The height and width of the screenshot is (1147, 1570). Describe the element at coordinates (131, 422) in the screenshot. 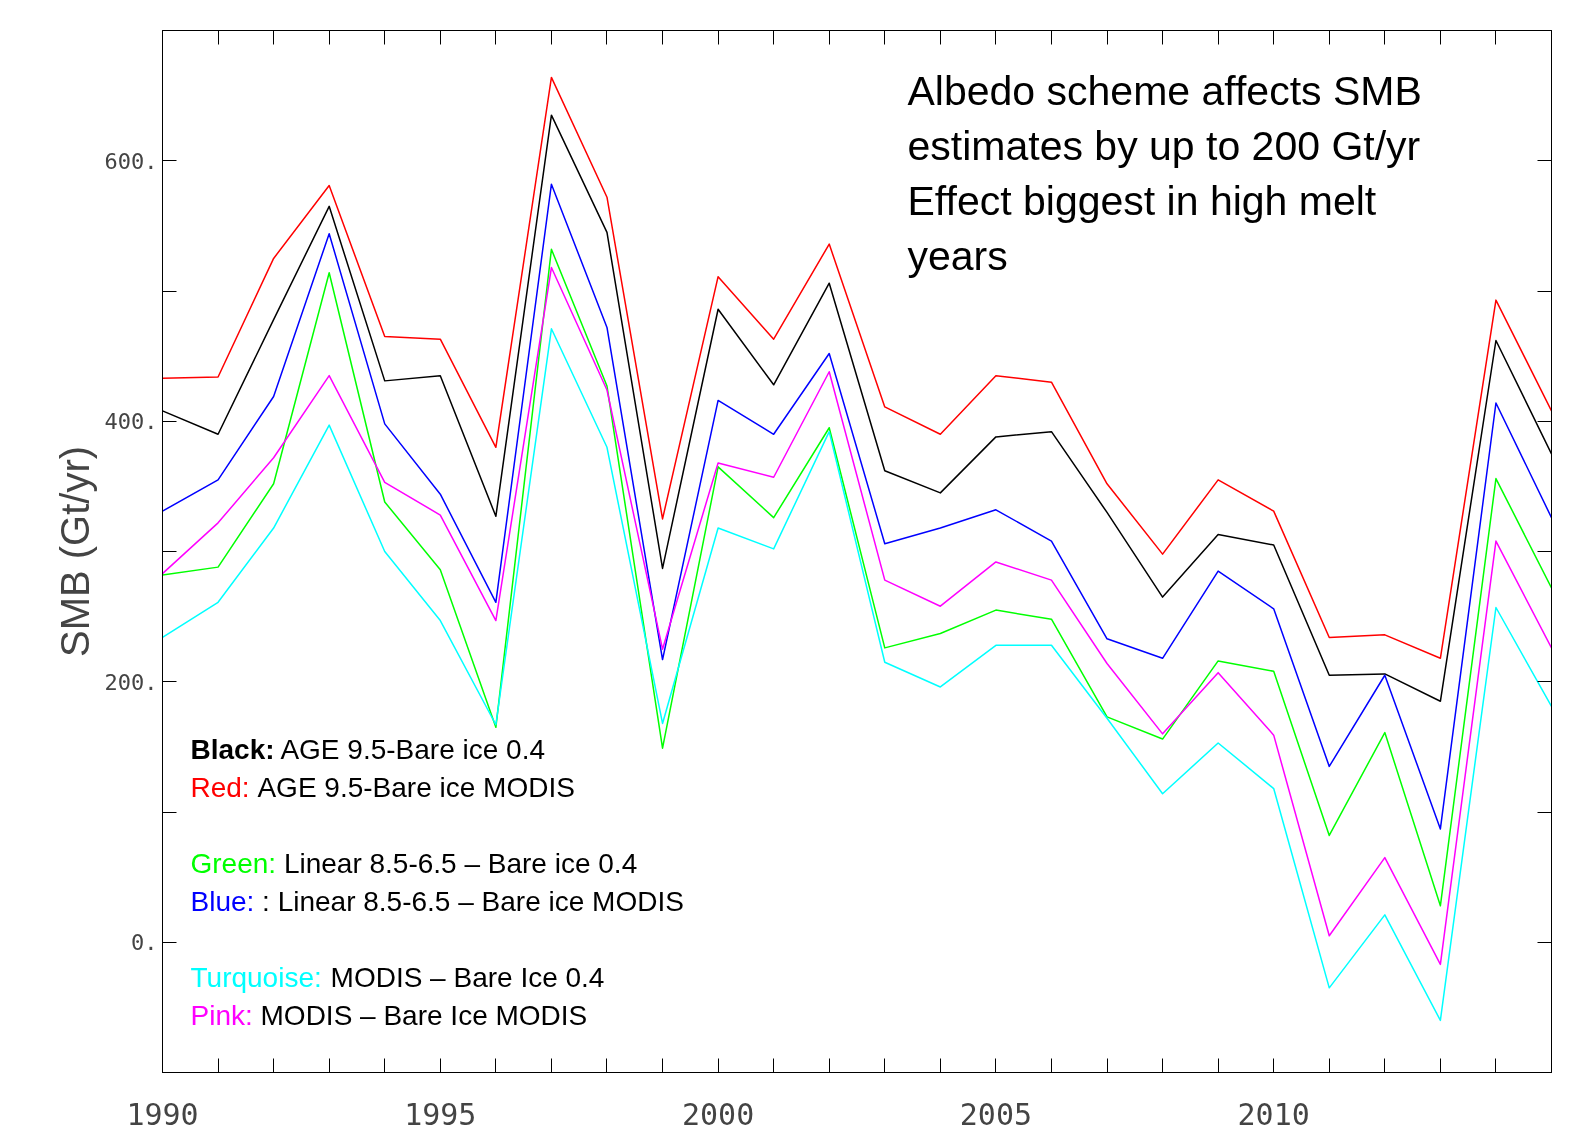

I see `y-tick-label: 400.` at that location.